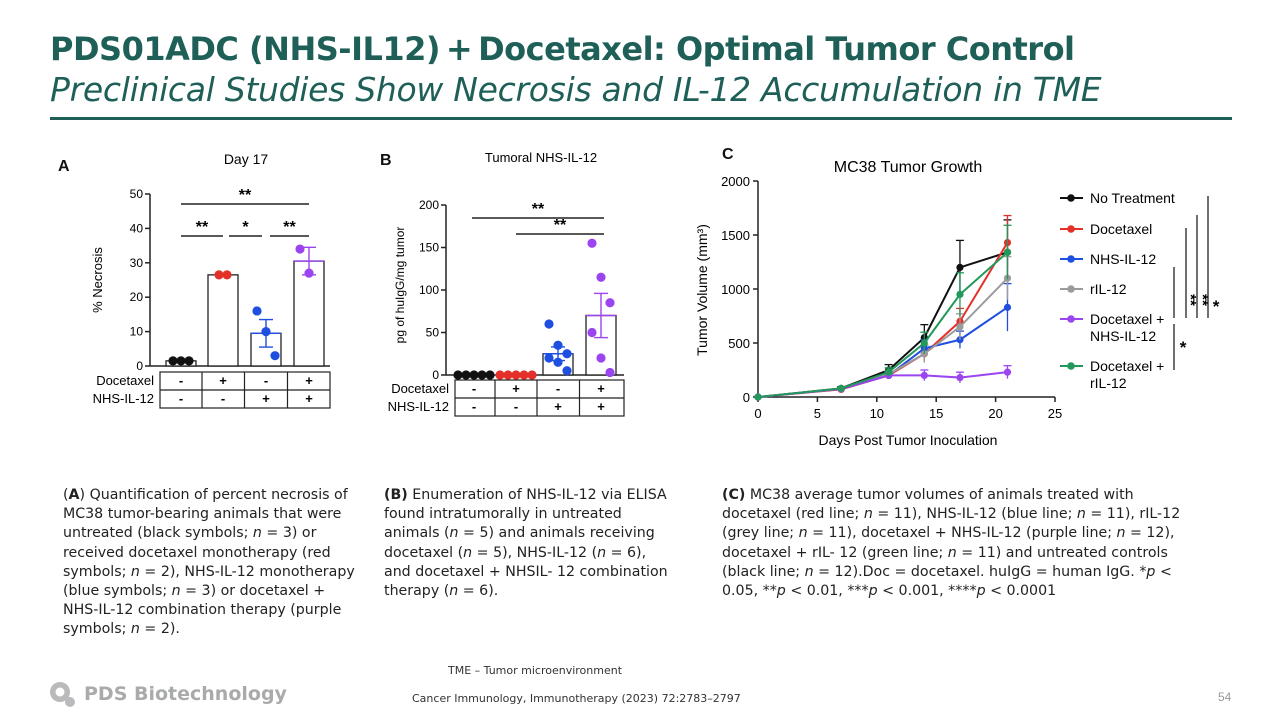 The height and width of the screenshot is (720, 1280). What do you see at coordinates (1127, 327) in the screenshot?
I see `legend-label: Docetaxel + NHS-IL-12` at bounding box center [1127, 327].